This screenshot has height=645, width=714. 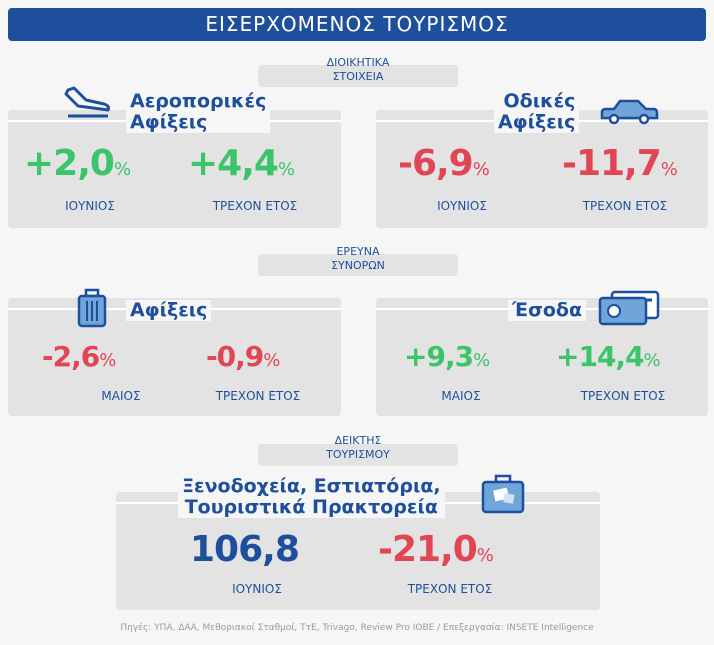 I want to click on air-ytd-value: +4,4%, so click(x=241, y=163).